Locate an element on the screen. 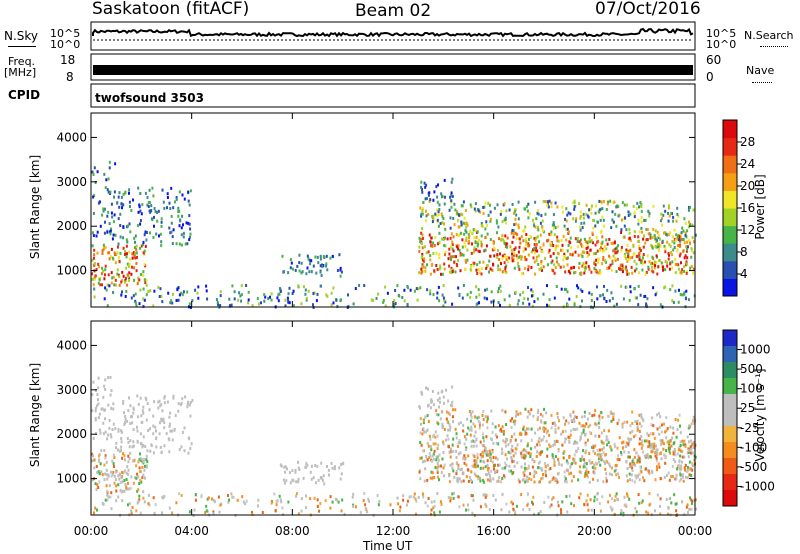  x-tick-label: 04:00 is located at coordinates (191, 531).